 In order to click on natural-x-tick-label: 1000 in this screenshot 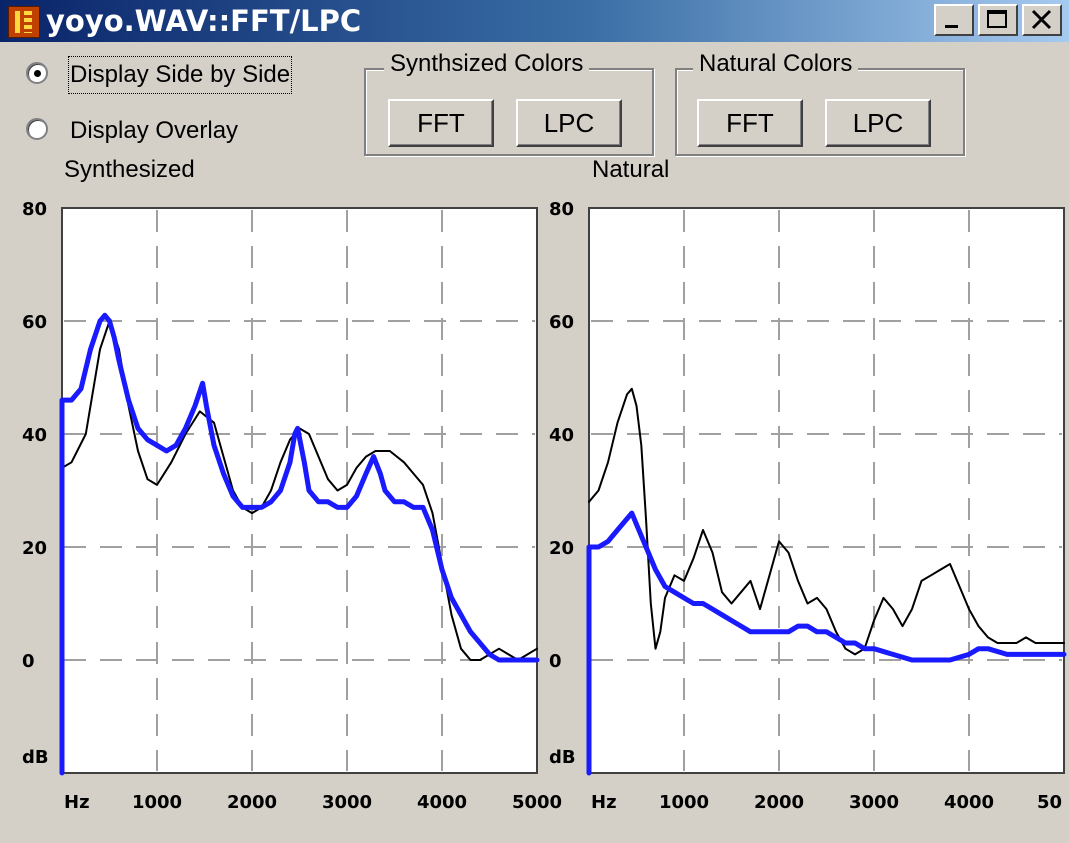, I will do `click(684, 802)`.